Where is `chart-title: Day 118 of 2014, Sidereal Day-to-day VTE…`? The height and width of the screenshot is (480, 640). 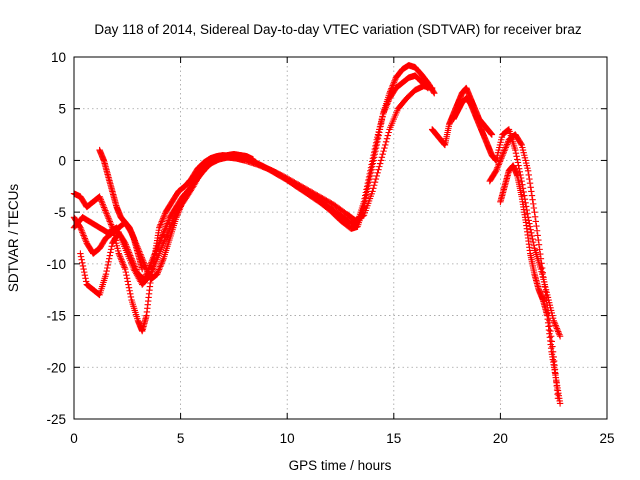
chart-title: Day 118 of 2014, Sidereal Day-to-day VTE… is located at coordinates (337, 29).